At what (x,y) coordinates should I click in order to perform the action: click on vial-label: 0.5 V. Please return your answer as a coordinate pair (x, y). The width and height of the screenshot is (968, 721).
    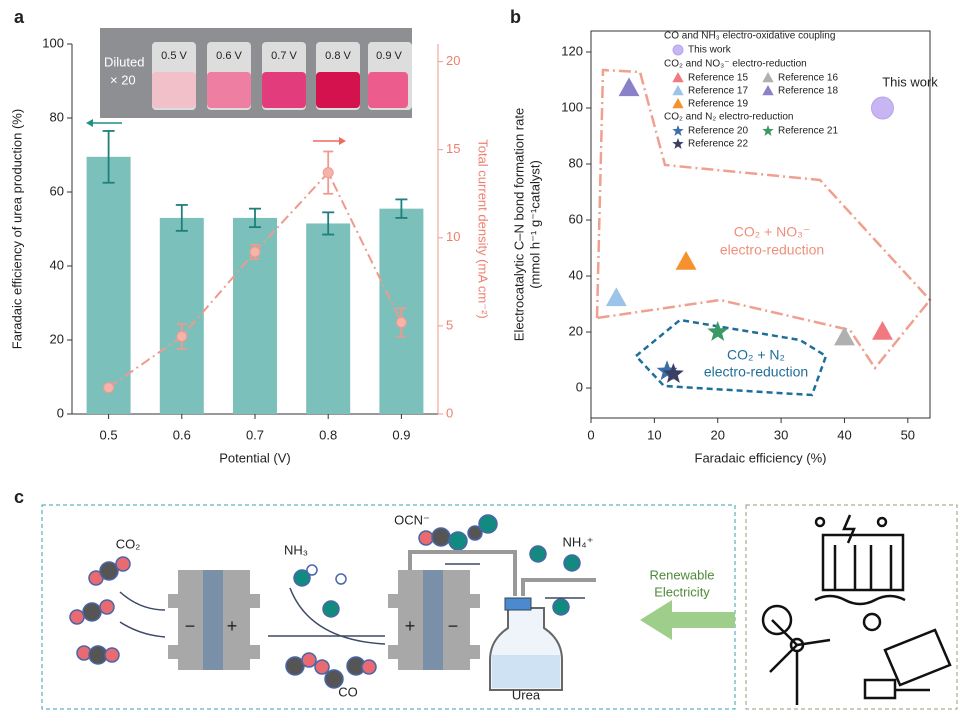
    Looking at the image, I should click on (174, 56).